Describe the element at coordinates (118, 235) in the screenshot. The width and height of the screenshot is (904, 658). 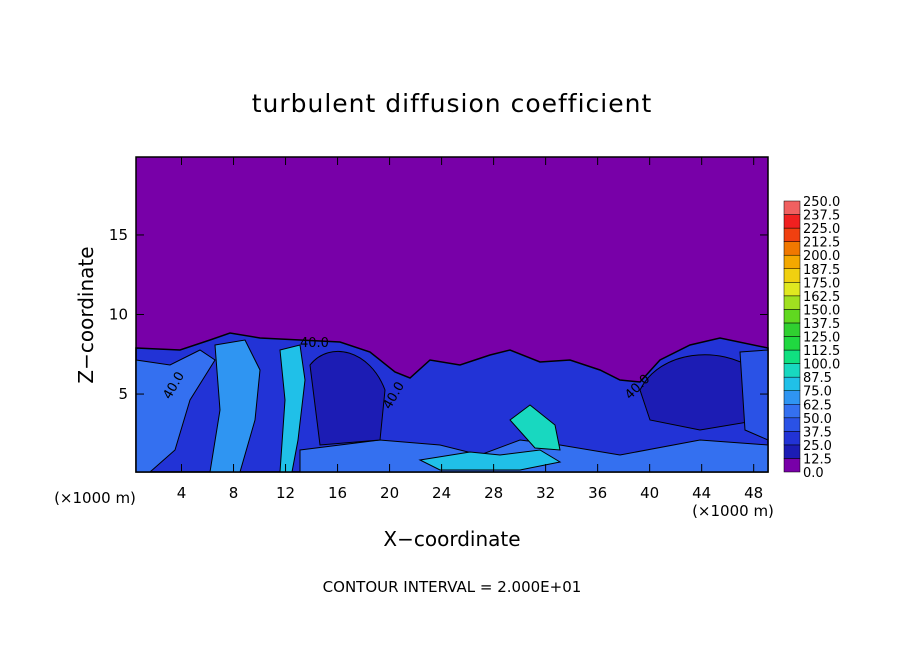
I see `y-tick-label: 15` at that location.